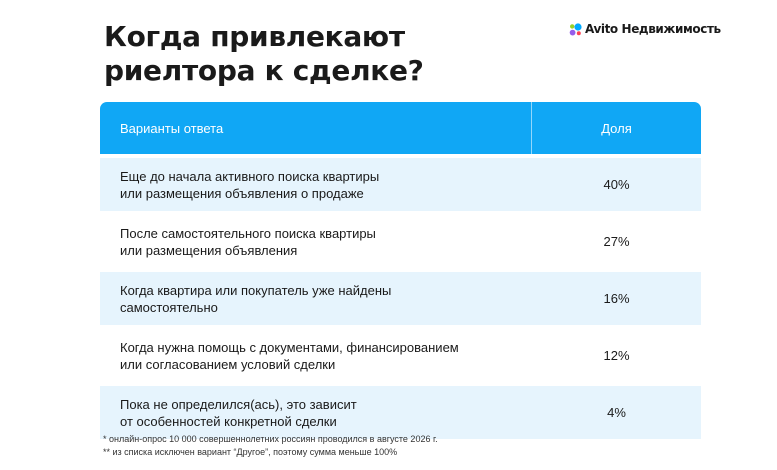 This screenshot has width=777, height=470. What do you see at coordinates (316, 128) in the screenshot?
I see `header-answer: Варианты ответа` at bounding box center [316, 128].